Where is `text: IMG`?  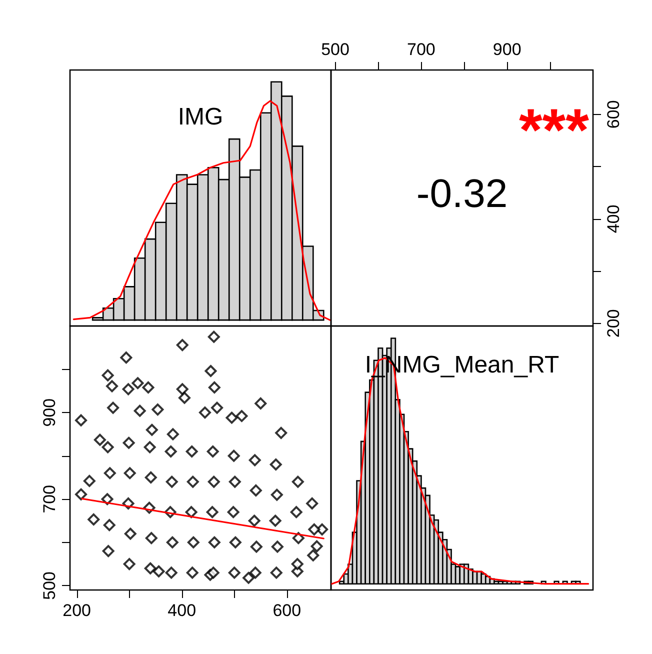
text: IMG is located at coordinates (201, 117).